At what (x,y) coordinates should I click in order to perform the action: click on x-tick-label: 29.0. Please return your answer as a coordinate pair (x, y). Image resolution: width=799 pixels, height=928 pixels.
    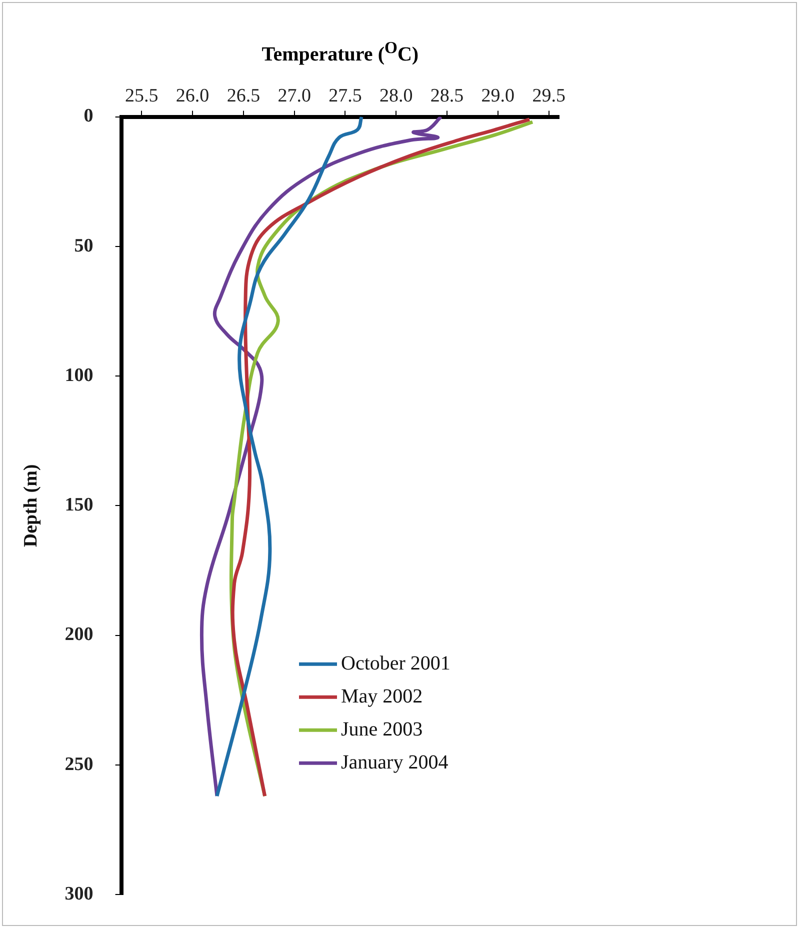
    Looking at the image, I should click on (498, 95).